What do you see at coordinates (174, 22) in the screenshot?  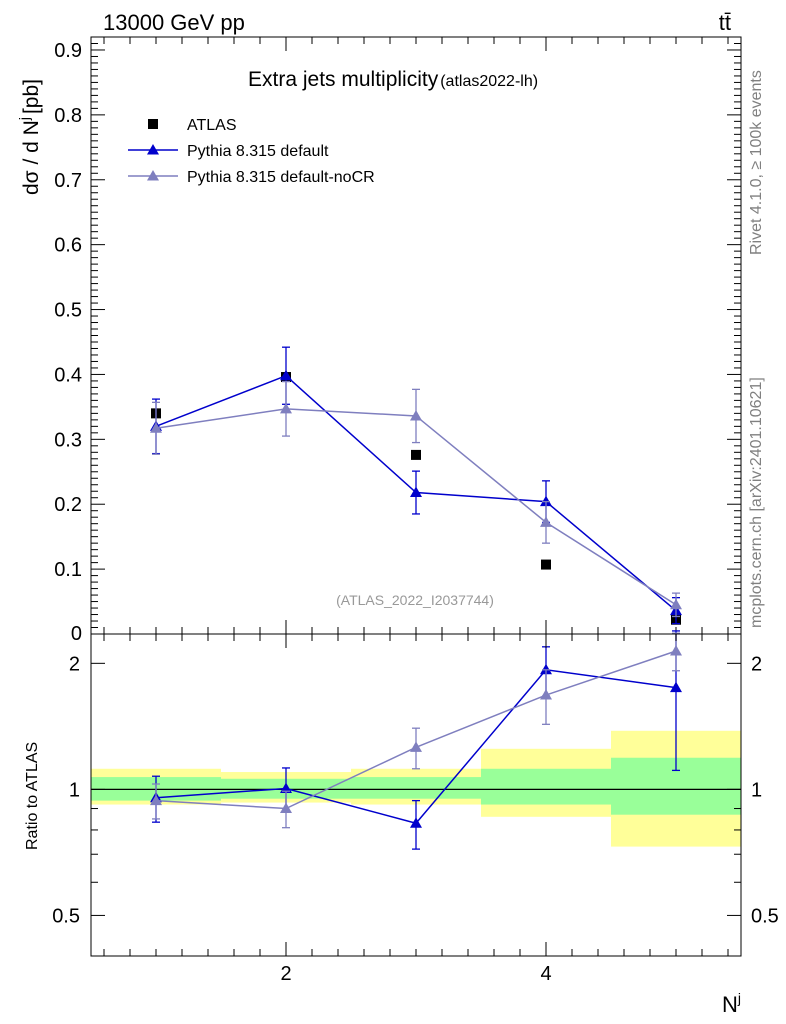 I see `beam-label: 13000 GeV pp` at bounding box center [174, 22].